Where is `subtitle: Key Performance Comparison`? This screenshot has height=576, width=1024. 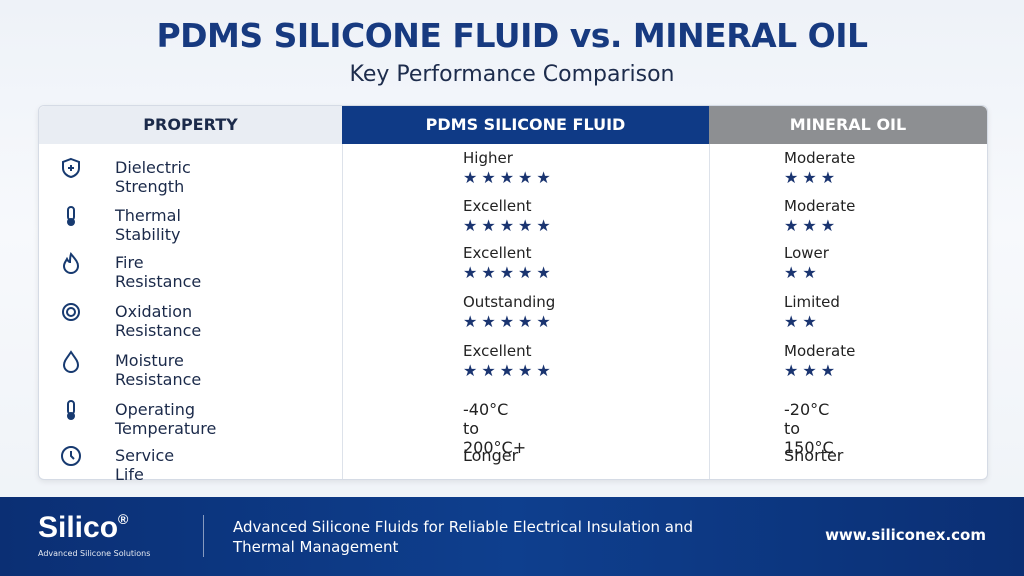
subtitle: Key Performance Comparison is located at coordinates (512, 74).